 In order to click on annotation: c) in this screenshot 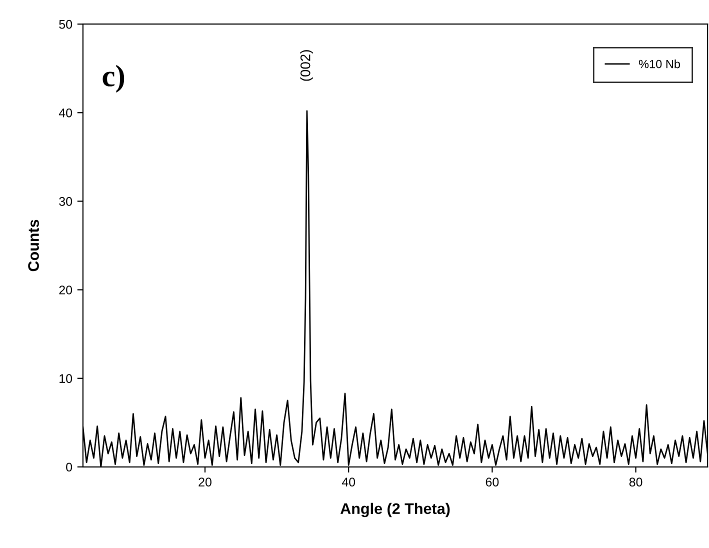, I will do `click(113, 78)`.